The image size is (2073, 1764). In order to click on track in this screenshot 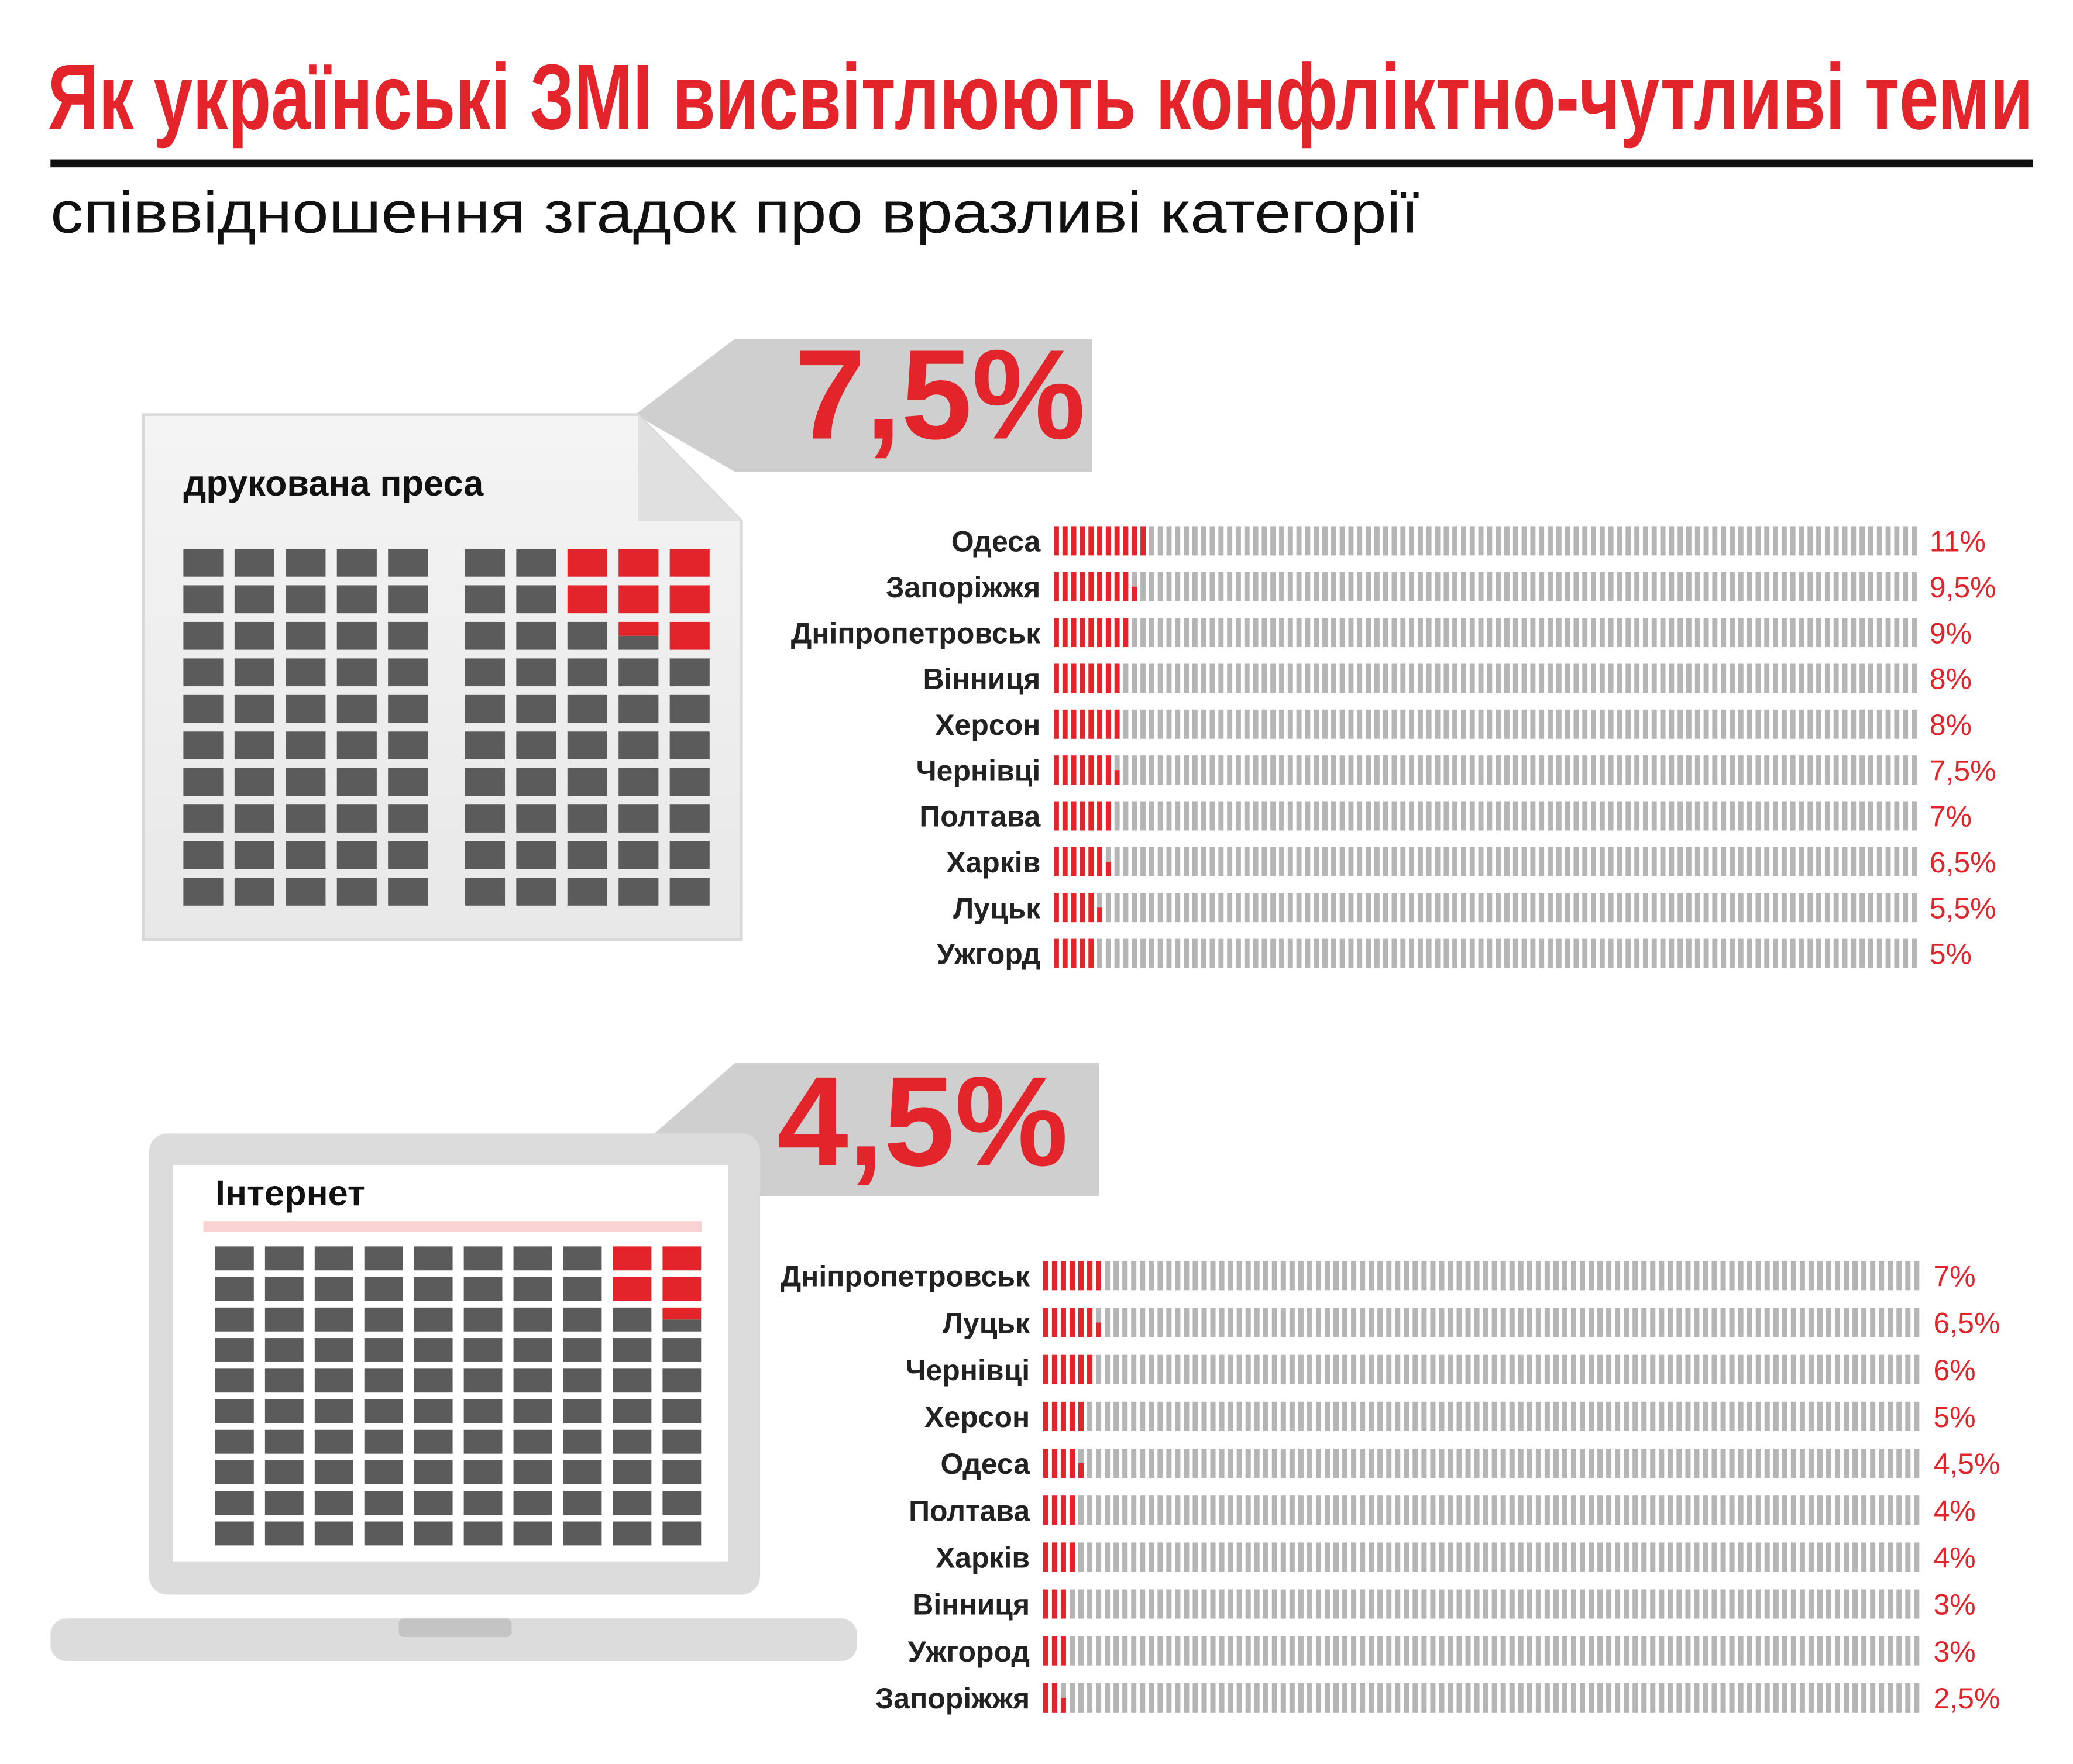, I will do `click(1533, 541)`.